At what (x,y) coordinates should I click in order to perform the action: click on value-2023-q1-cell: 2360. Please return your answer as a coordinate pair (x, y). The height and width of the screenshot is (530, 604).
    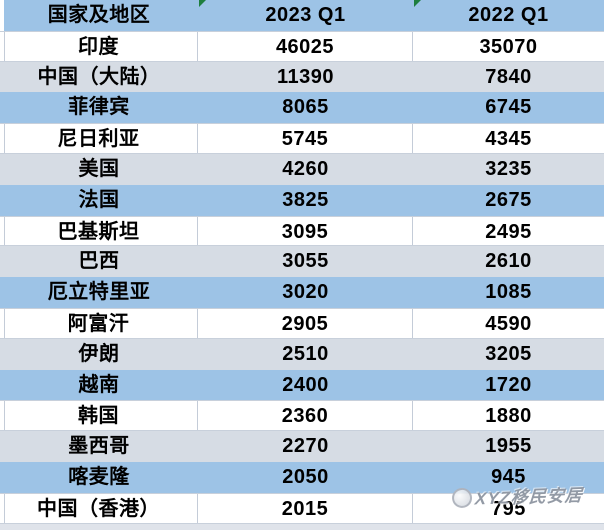
    Looking at the image, I should click on (305, 416).